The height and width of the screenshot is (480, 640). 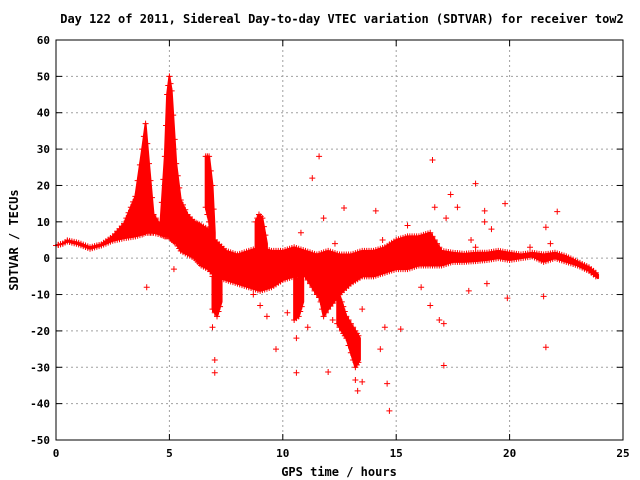 I want to click on y-tick-label: -20, so click(x=40, y=331).